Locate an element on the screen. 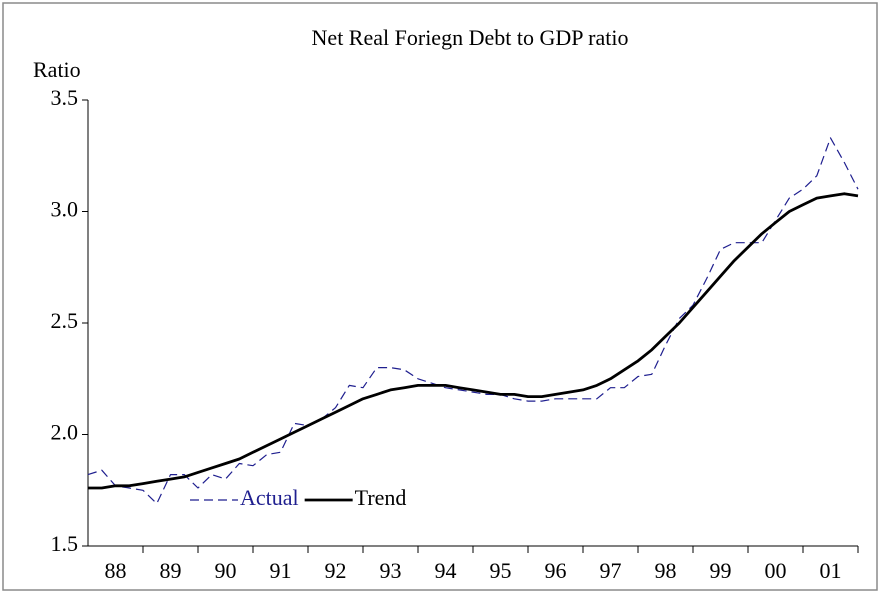 The height and width of the screenshot is (593, 880). x-tick-label: 97 is located at coordinates (611, 570).